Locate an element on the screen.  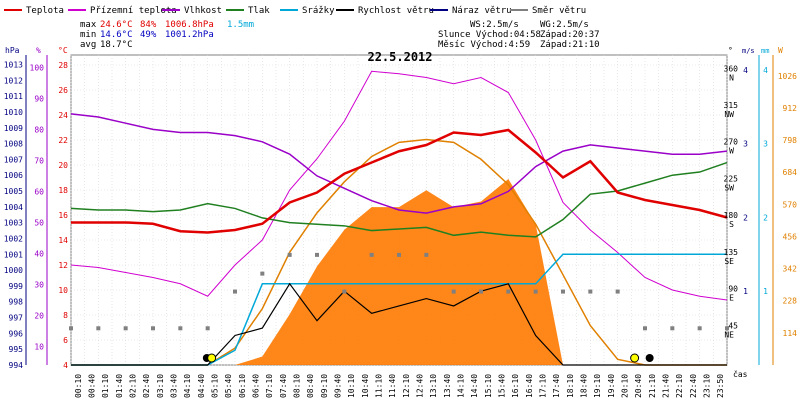
x-tick: 12:40 is located at coordinates (420, 386).